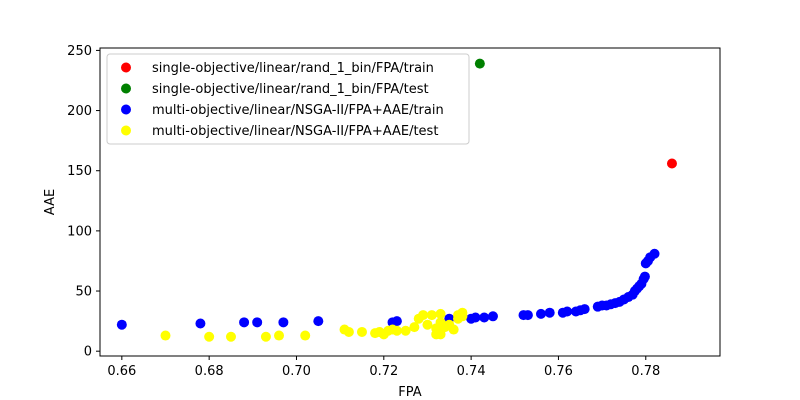 The image size is (800, 400). What do you see at coordinates (79, 51) in the screenshot?
I see `y-tick-label: 250` at bounding box center [79, 51].